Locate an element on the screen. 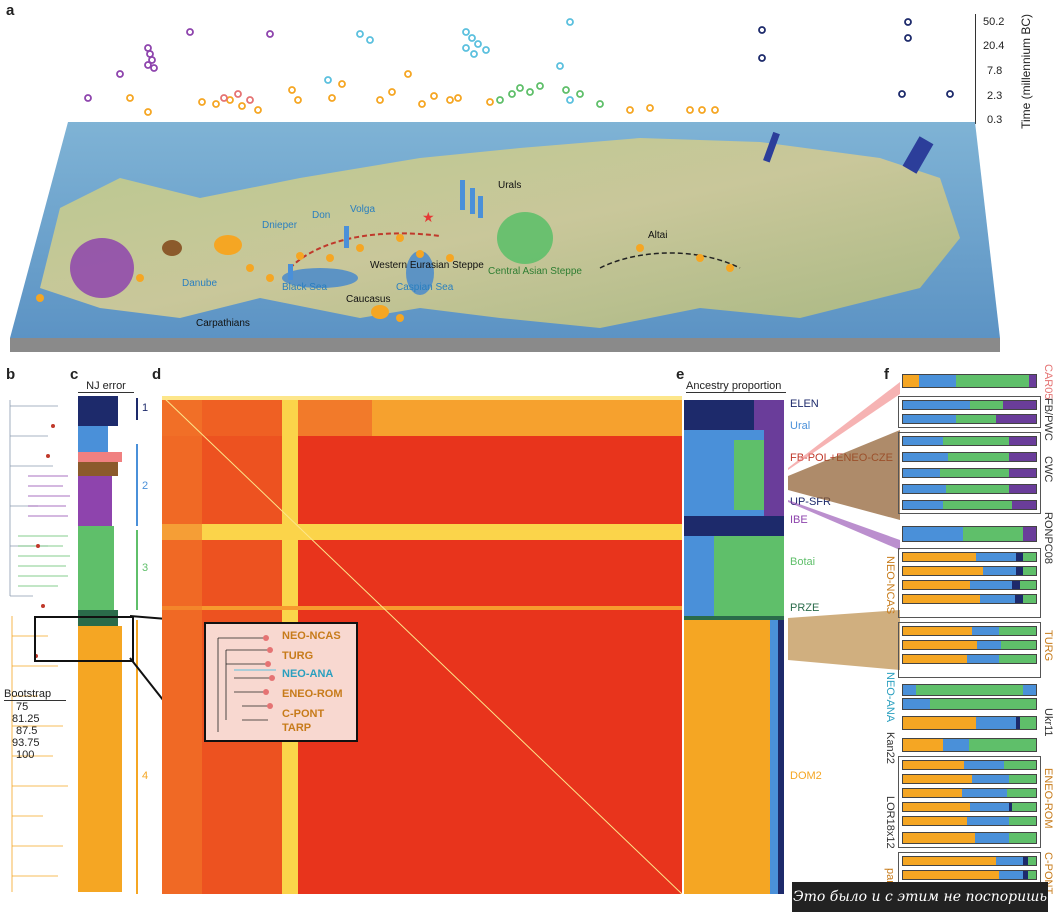  f-group-turg is located at coordinates (969, 650).